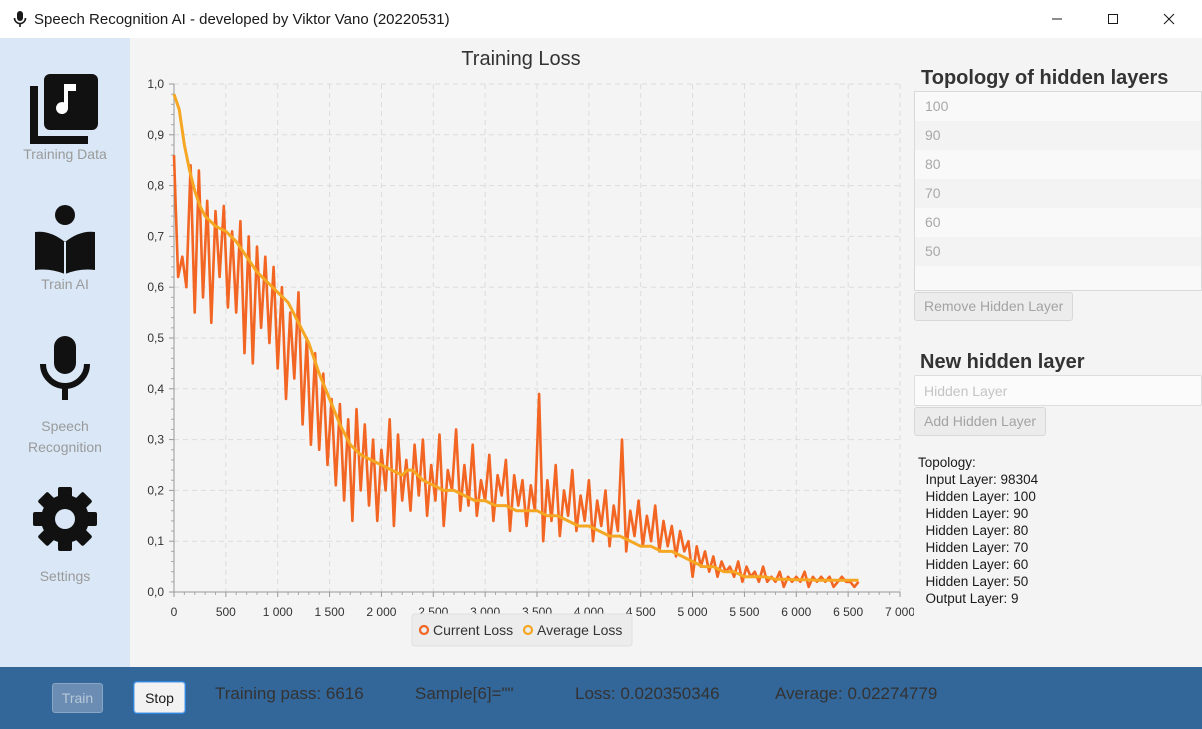 The image size is (1202, 729). Describe the element at coordinates (1058, 222) in the screenshot. I see `list-item: 60` at that location.